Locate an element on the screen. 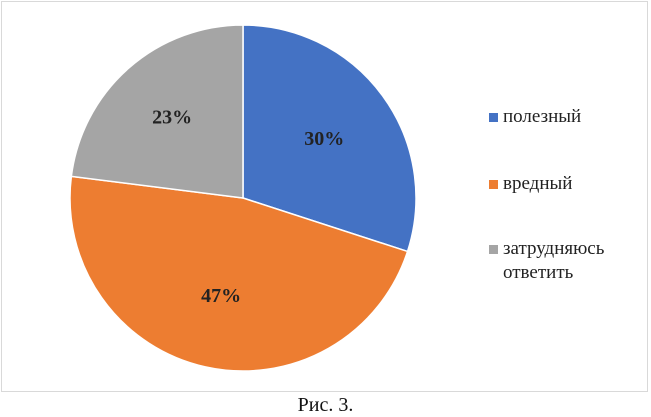 This screenshot has height=417, width=651. legend-swatch-harmful is located at coordinates (493, 184).